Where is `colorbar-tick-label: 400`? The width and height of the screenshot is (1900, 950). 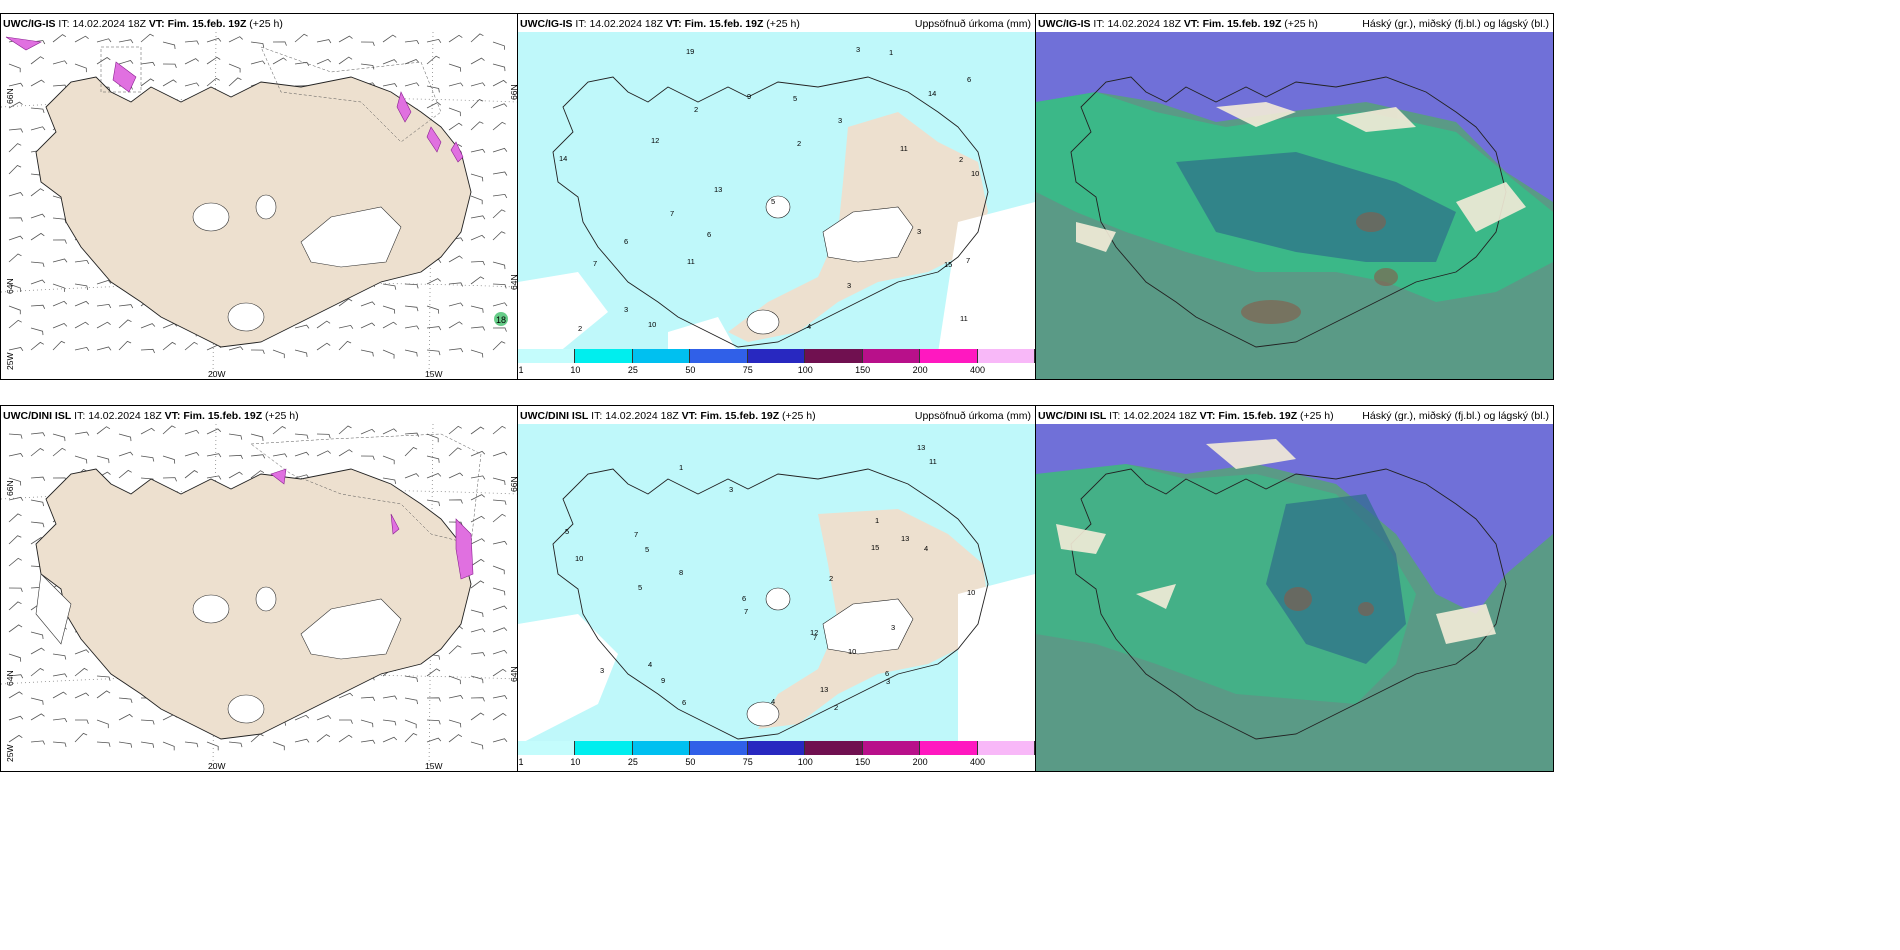
colorbar-tick-label: 400 is located at coordinates (978, 762).